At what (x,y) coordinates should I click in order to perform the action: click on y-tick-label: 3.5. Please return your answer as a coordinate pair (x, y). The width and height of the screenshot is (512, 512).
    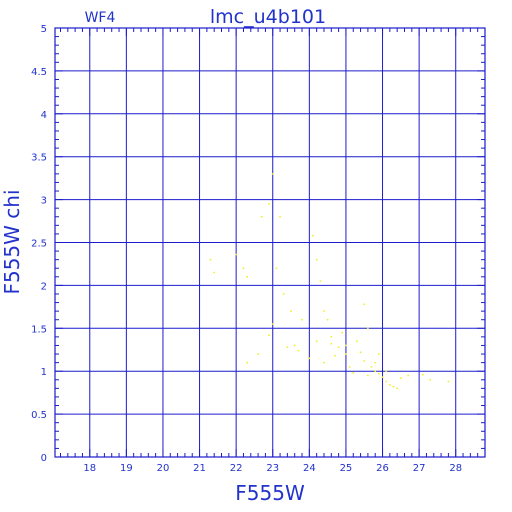
    Looking at the image, I should click on (39, 158).